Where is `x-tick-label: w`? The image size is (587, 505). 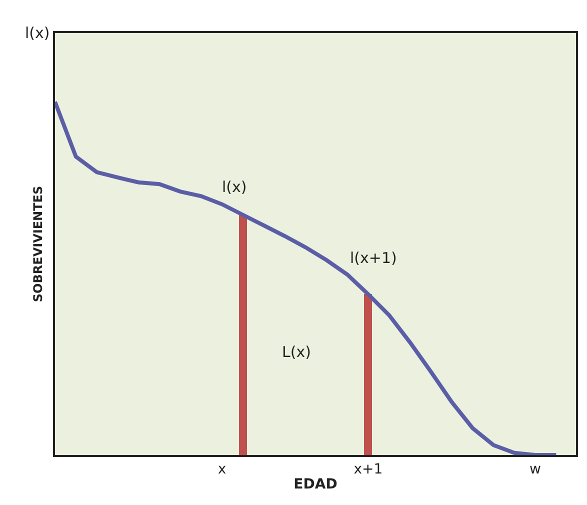 x-tick-label: w is located at coordinates (536, 470).